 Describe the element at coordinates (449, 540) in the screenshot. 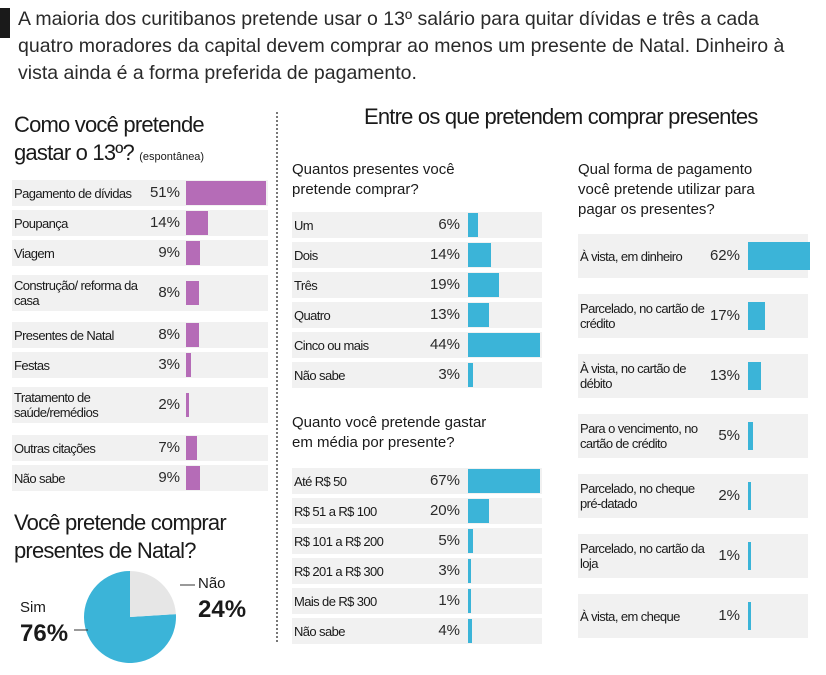

I see `avg-value-label: 5%` at that location.